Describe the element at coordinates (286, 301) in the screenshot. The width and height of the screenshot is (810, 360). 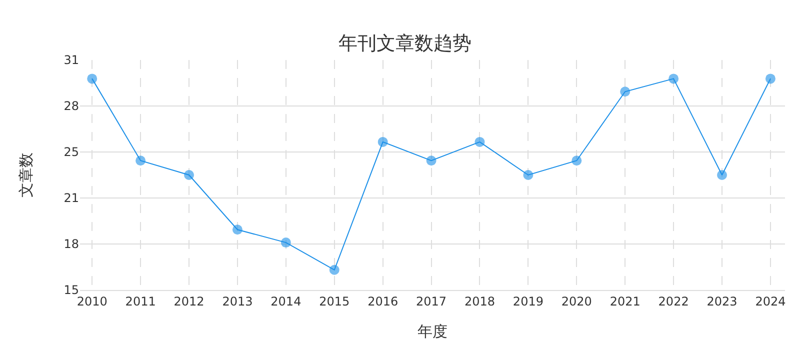
I see `x-tick-label: 2014` at that location.